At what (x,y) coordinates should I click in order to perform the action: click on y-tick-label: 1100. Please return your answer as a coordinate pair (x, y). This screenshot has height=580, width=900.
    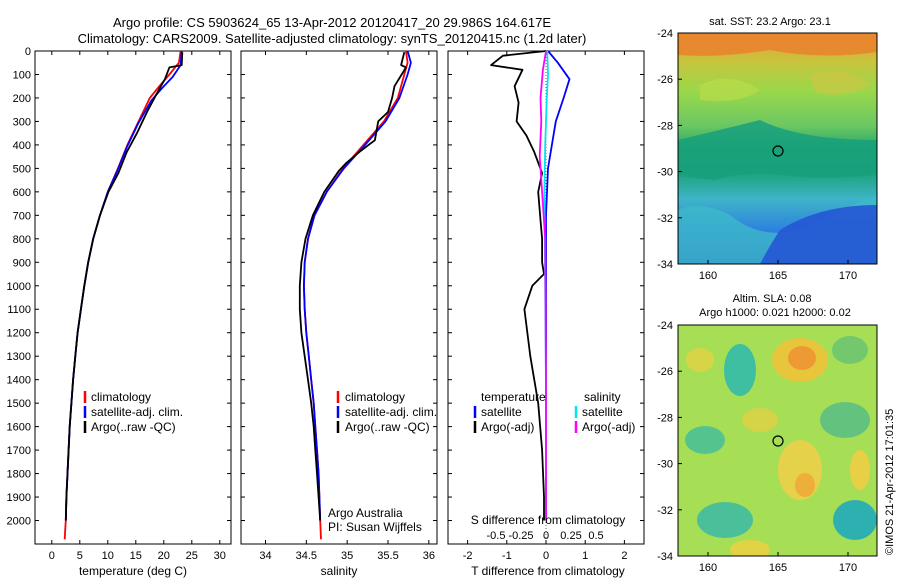
    Looking at the image, I should click on (19, 310).